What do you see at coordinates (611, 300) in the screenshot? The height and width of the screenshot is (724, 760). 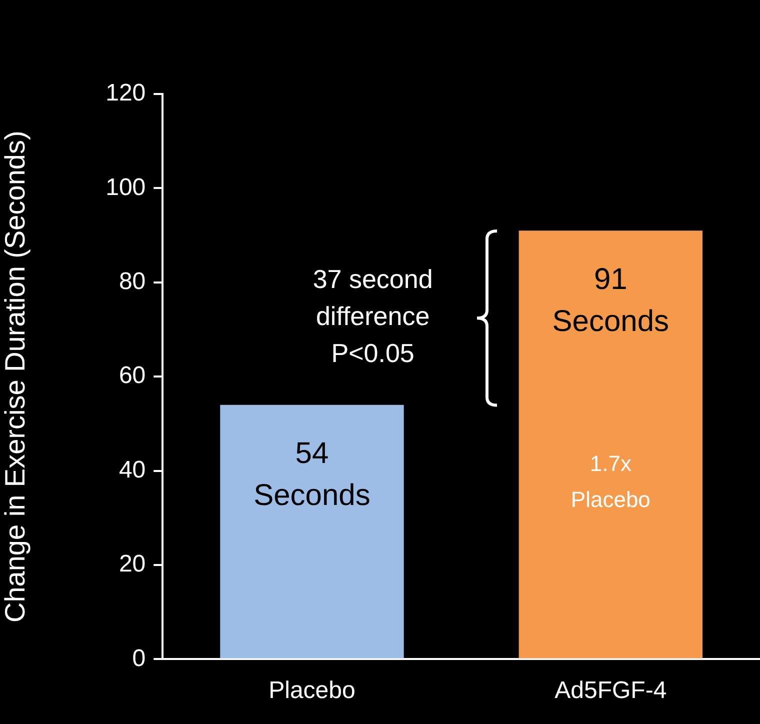 I see `data-label: 91 Seconds` at bounding box center [611, 300].